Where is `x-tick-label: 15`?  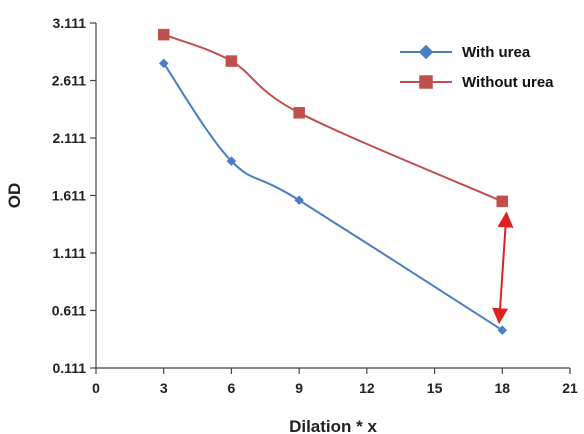 x-tick-label: 15 is located at coordinates (435, 388).